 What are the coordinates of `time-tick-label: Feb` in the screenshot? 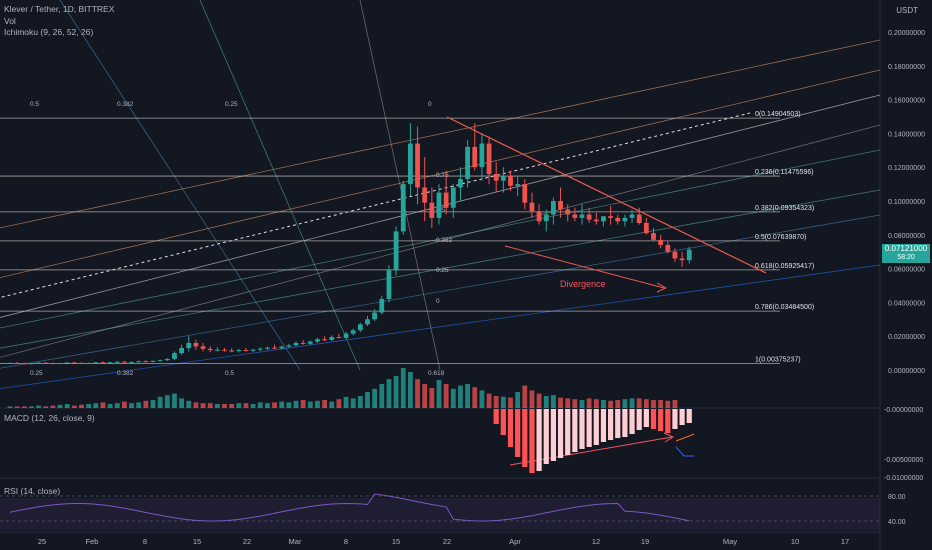 It's located at (92, 541).